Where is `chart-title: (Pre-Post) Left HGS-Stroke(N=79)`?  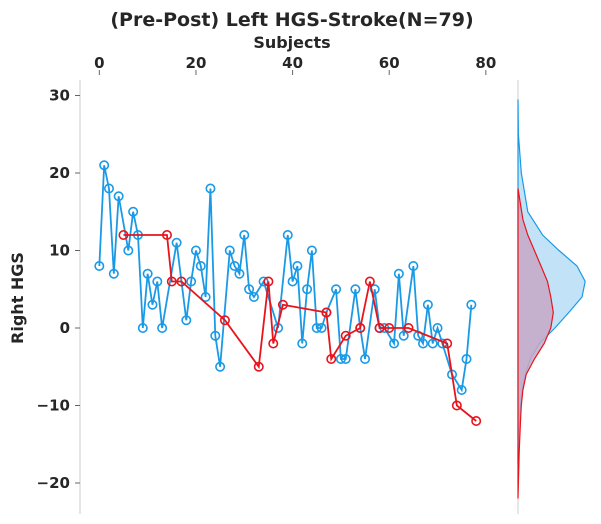 chart-title: (Pre-Post) Left HGS-Stroke(N=79) is located at coordinates (291, 20).